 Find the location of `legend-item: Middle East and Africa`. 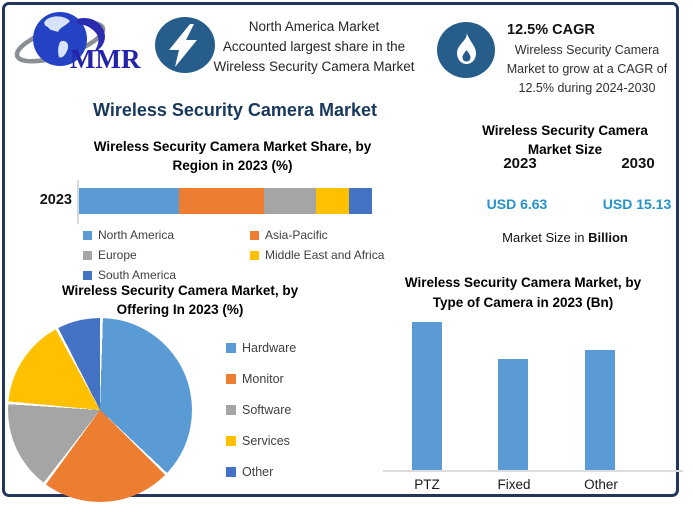

legend-item: Middle East and Africa is located at coordinates (319, 255).